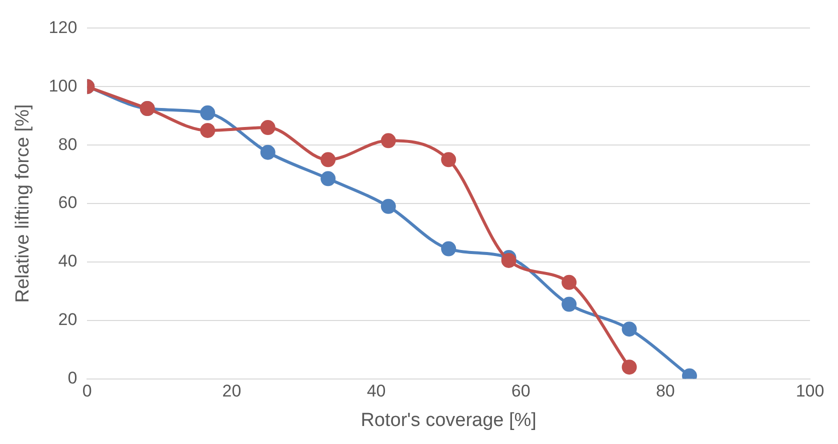 The image size is (838, 444). Describe the element at coordinates (665, 391) in the screenshot. I see `x-tick-label: 80` at that location.